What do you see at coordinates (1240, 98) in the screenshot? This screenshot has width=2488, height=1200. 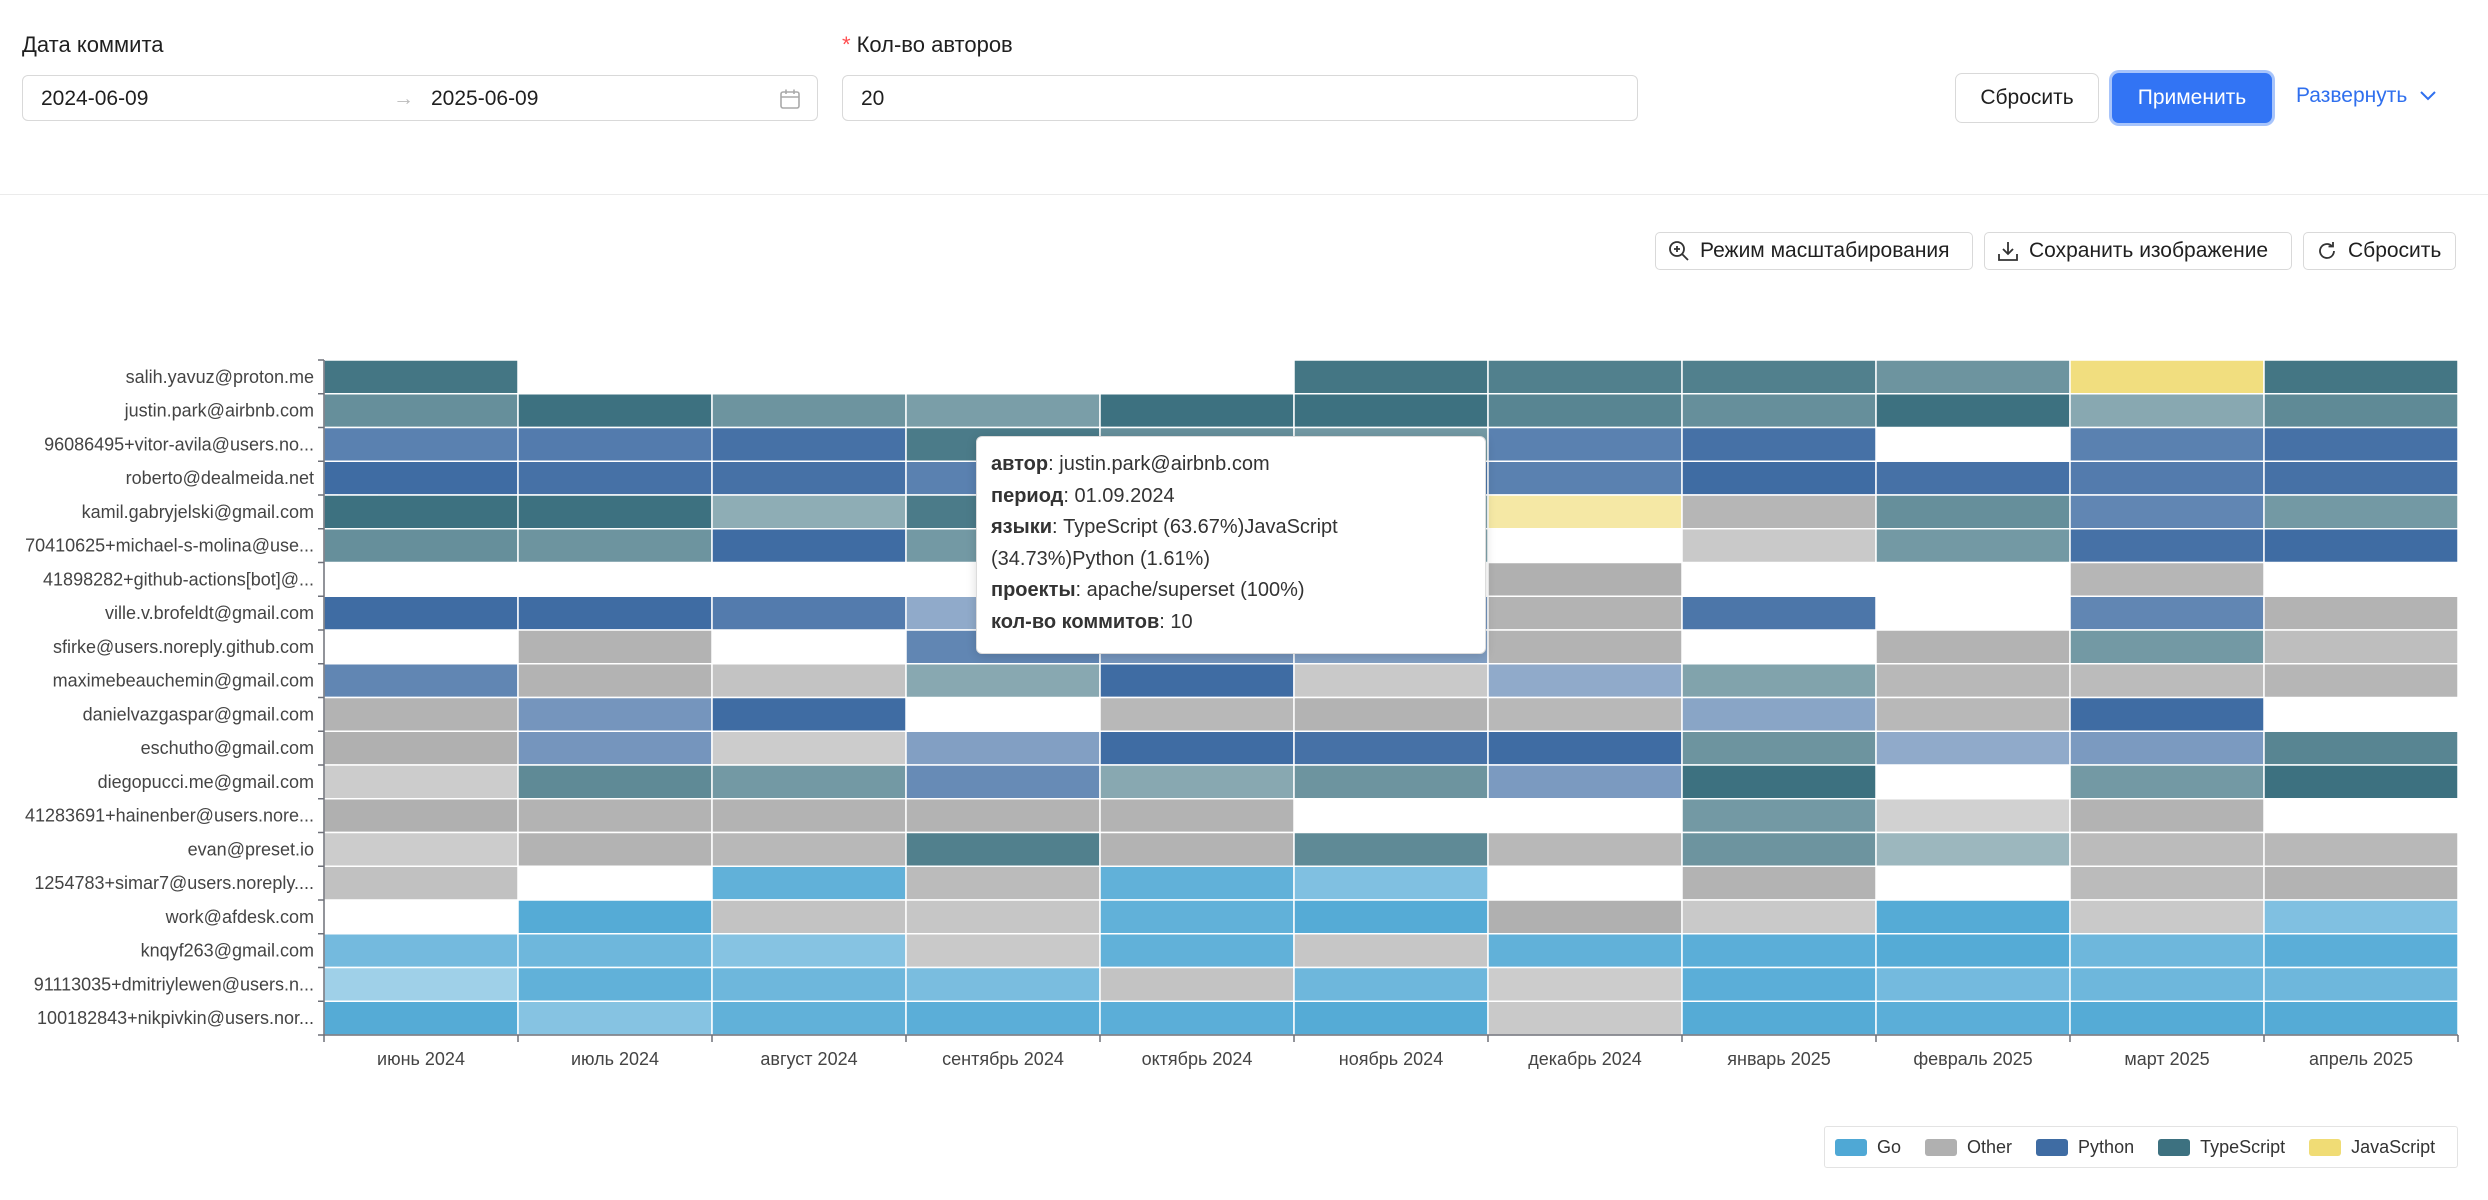 I see `authors-count-input: 20` at bounding box center [1240, 98].